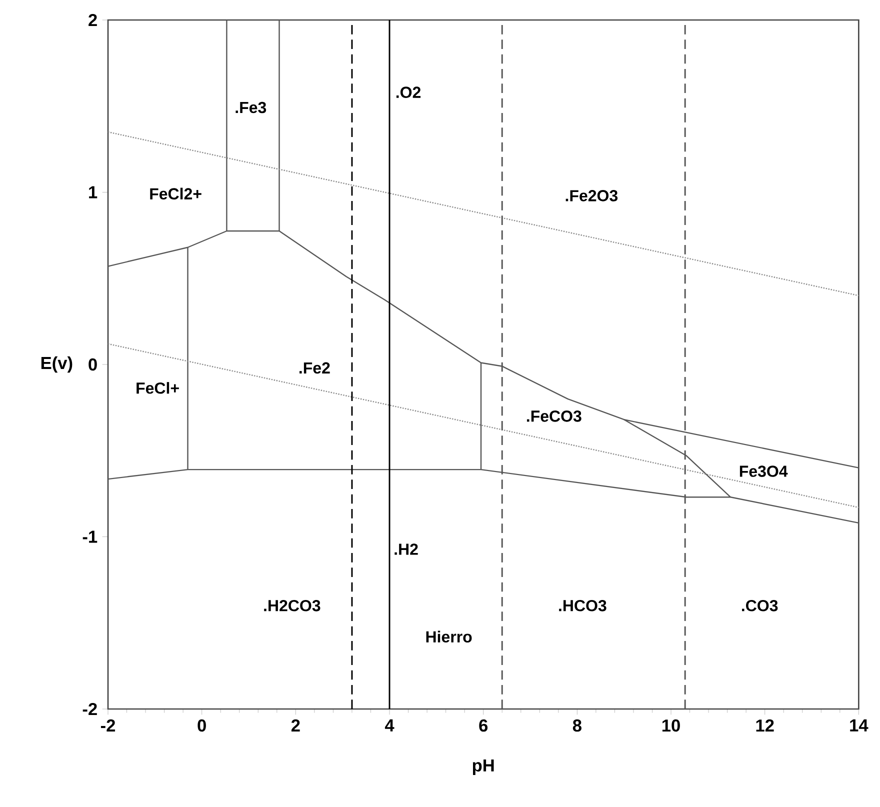 The image size is (880, 807). Describe the element at coordinates (554, 416) in the screenshot. I see `annotation: .FeCO3` at that location.